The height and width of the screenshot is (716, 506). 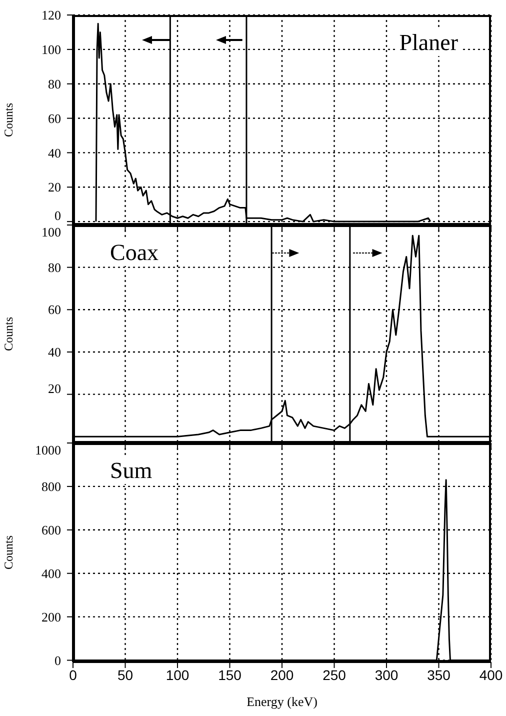 What do you see at coordinates (439, 674) in the screenshot?
I see `x-tick-label: 350` at bounding box center [439, 674].